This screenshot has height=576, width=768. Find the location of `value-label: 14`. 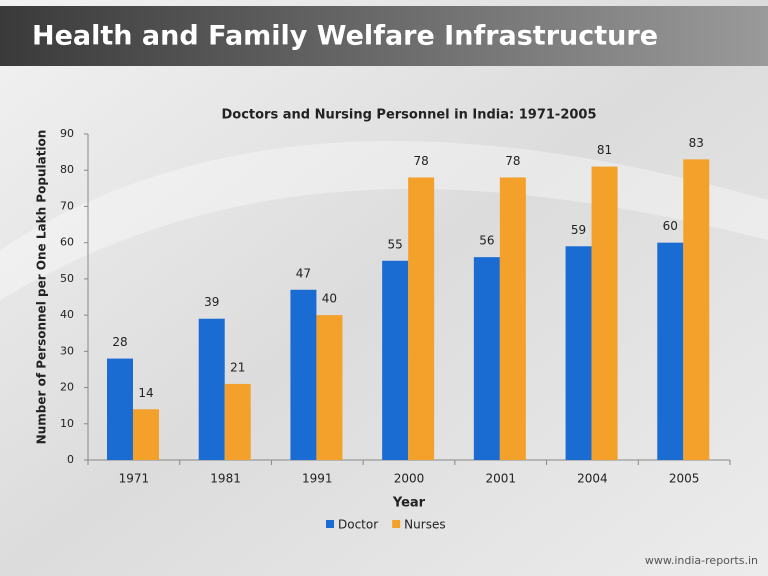

value-label: 14 is located at coordinates (145, 393).